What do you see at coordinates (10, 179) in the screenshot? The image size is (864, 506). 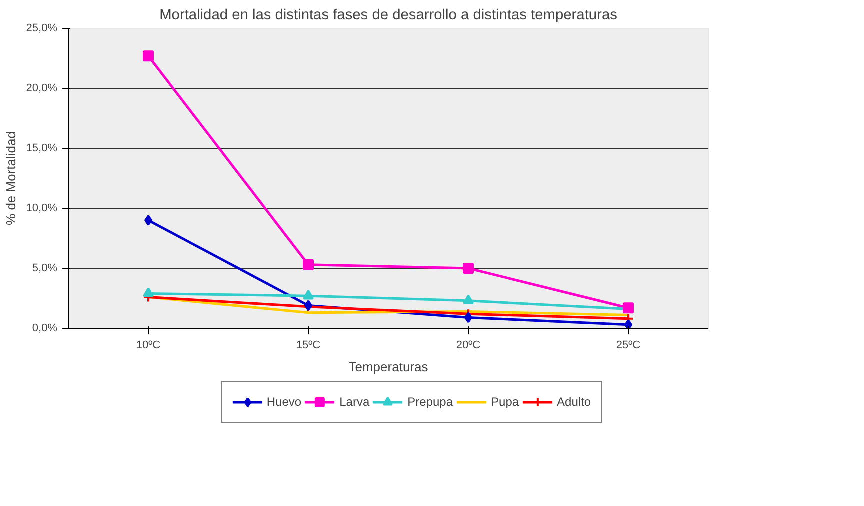 I see `y-axis-title: % de Mortalidad` at bounding box center [10, 179].